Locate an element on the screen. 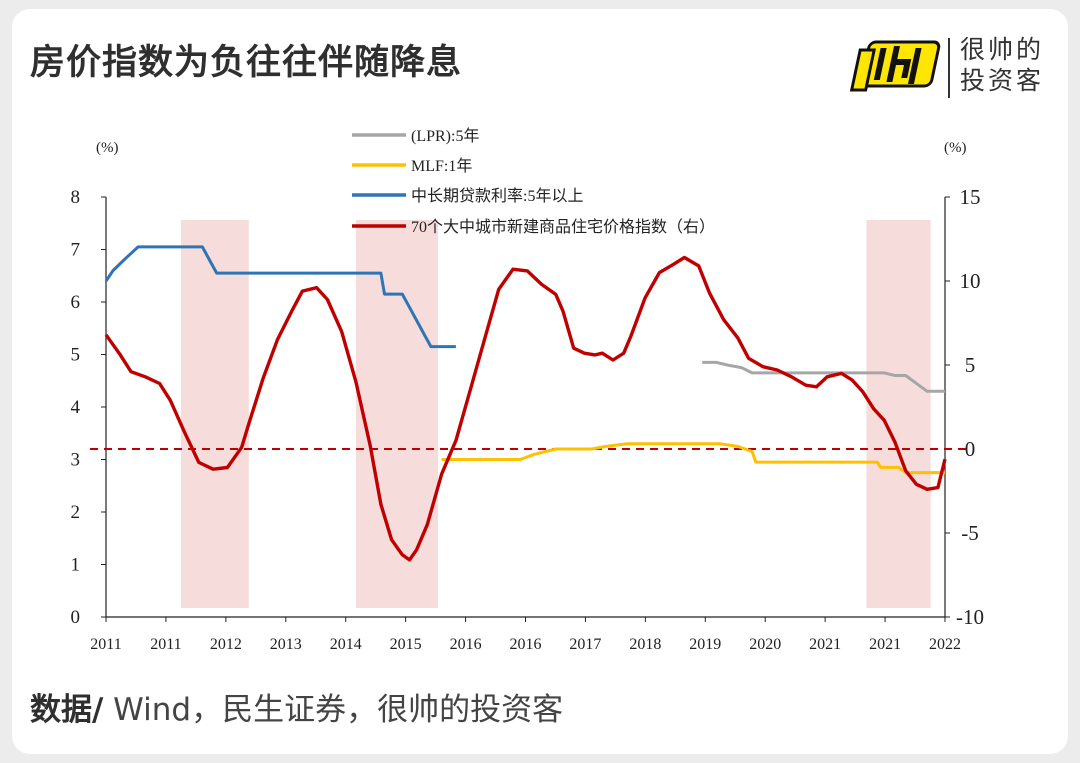  left-tick-label: 2 is located at coordinates (76, 512).